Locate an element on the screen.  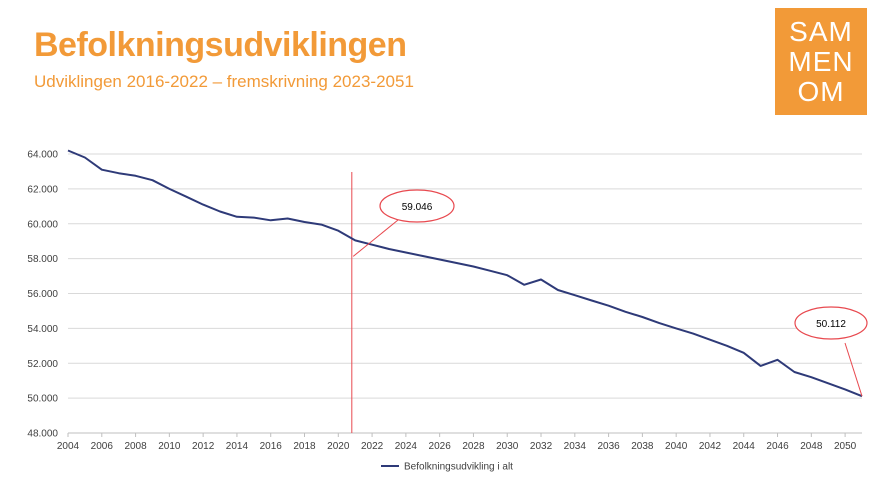
x-tick-label: 2026 is located at coordinates (440, 446).